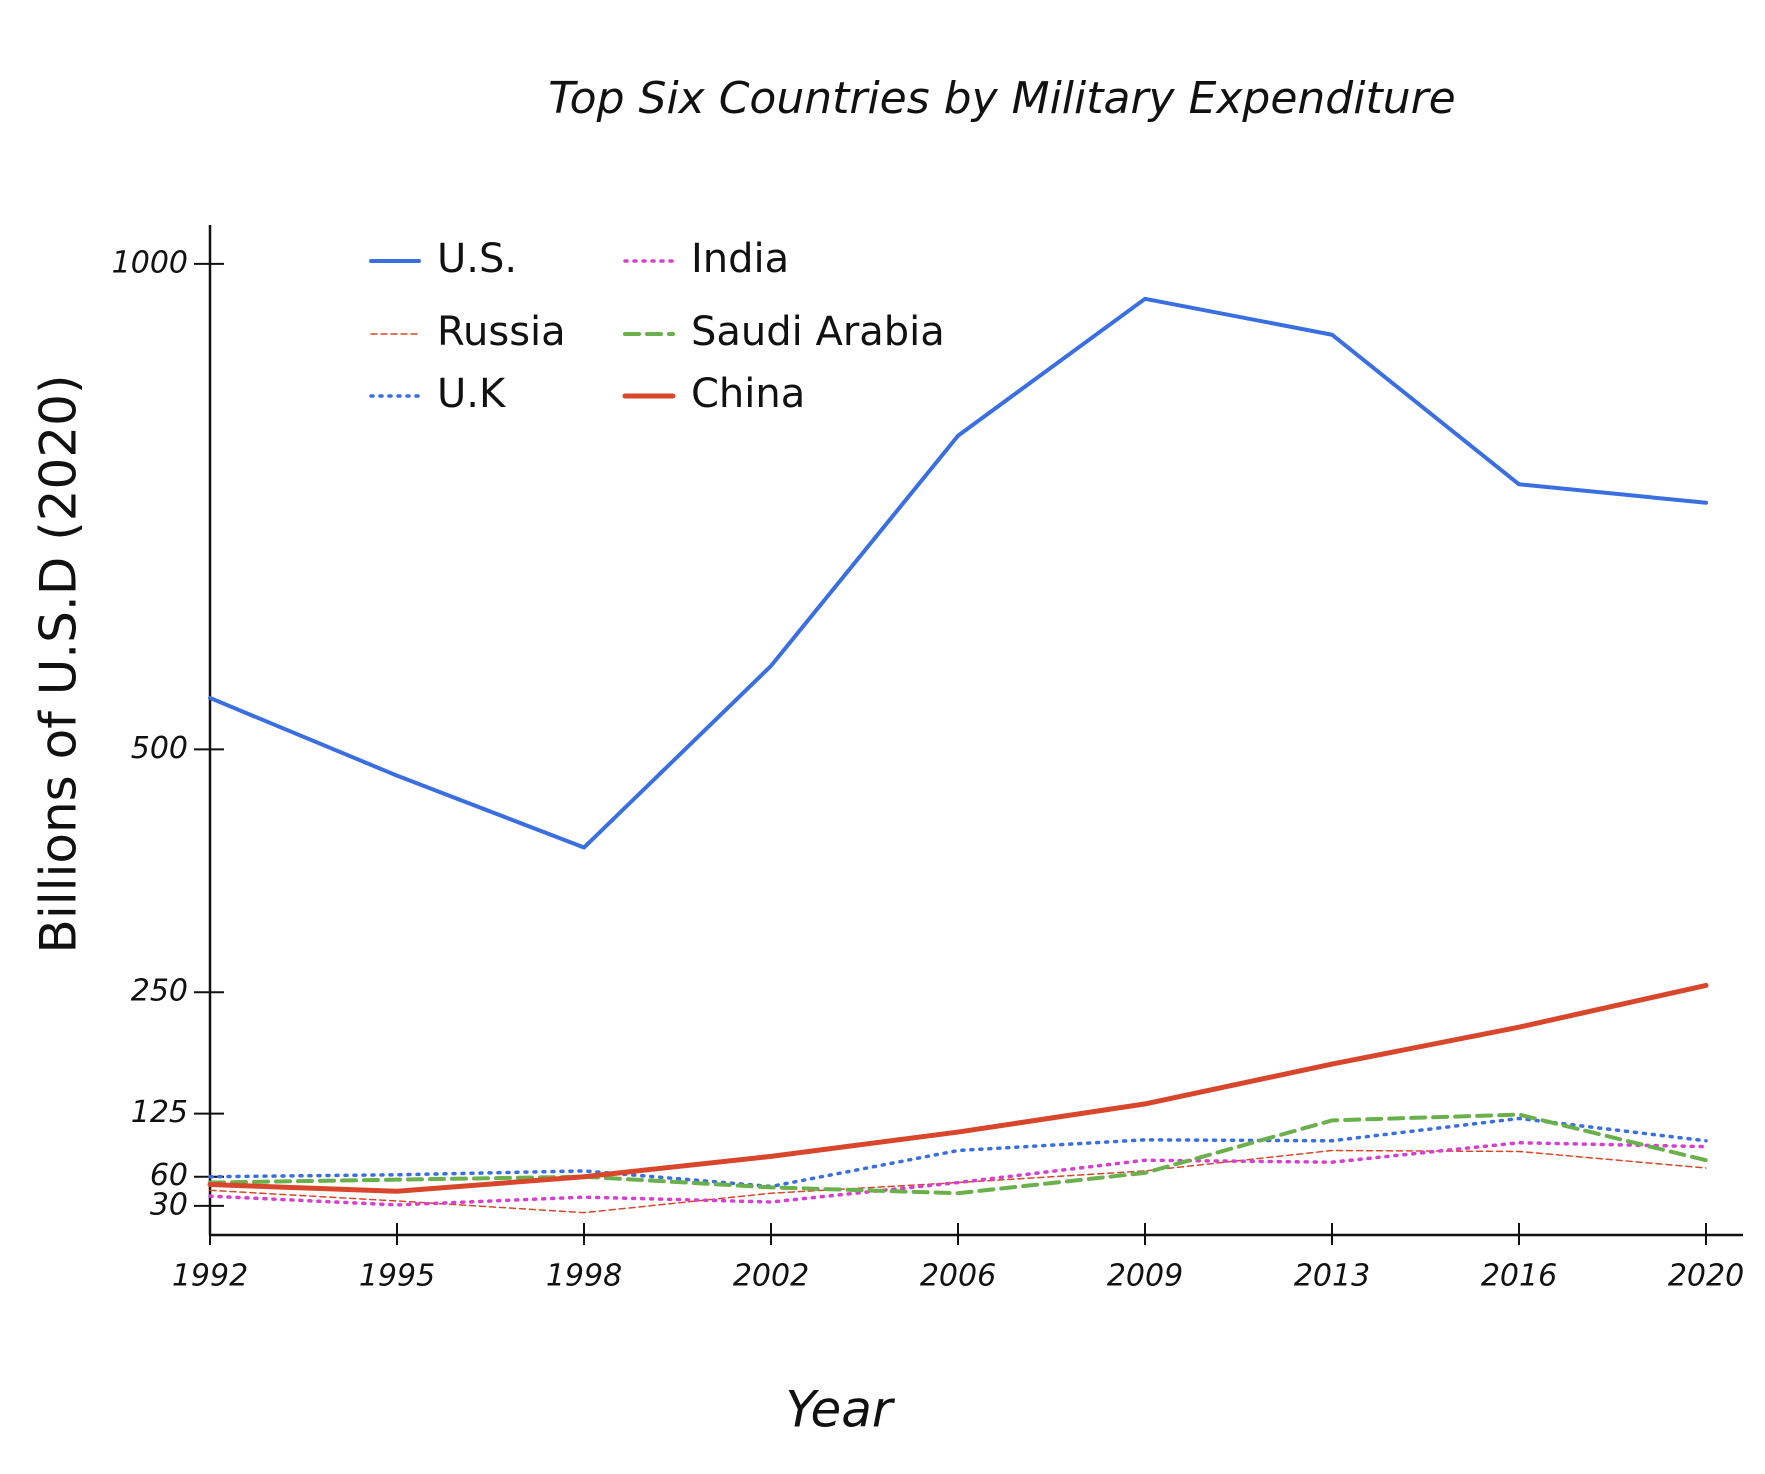 This screenshot has height=1474, width=1765. I want to click on x-axis-label: Year, so click(840, 1410).